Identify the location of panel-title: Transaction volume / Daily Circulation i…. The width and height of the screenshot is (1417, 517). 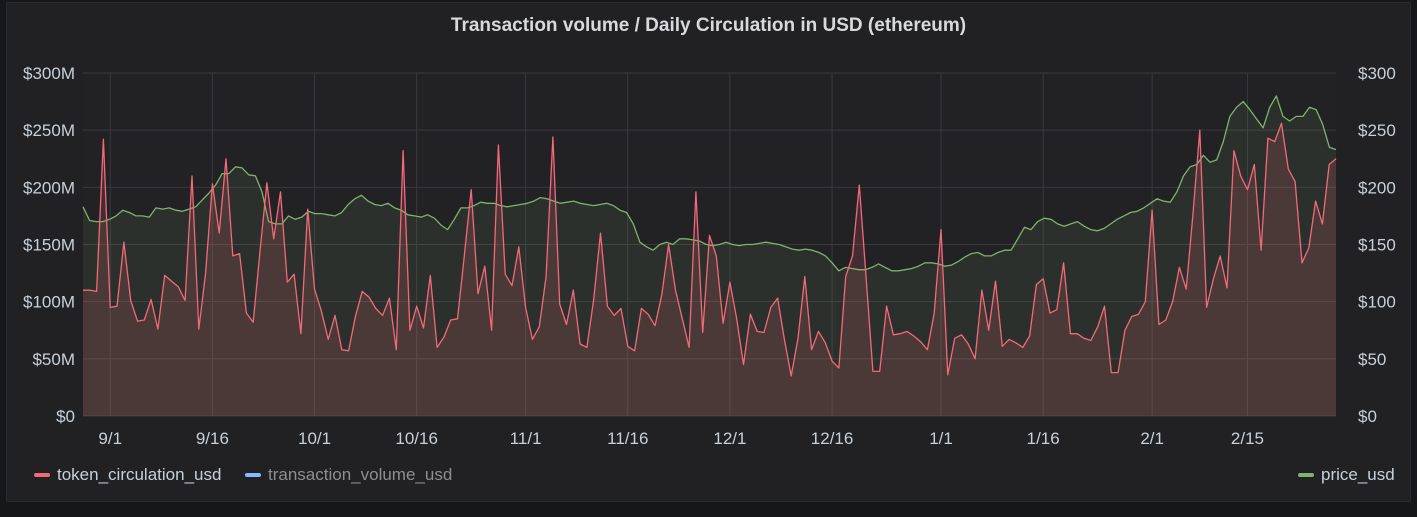
(708, 25).